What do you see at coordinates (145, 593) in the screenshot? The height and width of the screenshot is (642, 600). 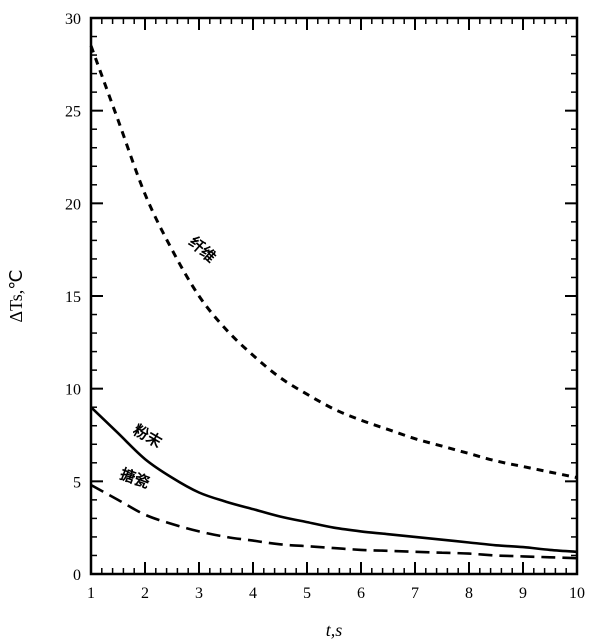 I see `x-tick-label: 2` at bounding box center [145, 593].